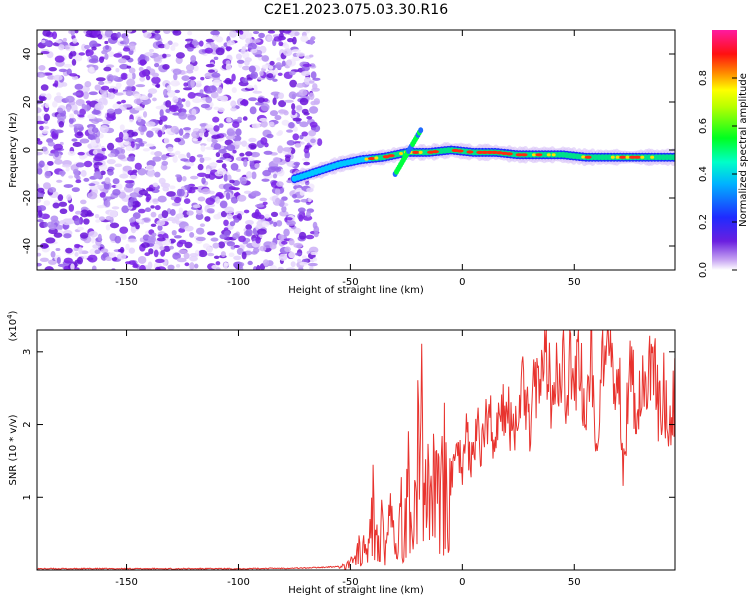 Image resolution: width=750 pixels, height=600 pixels. What do you see at coordinates (27, 424) in the screenshot?
I see `snr-y-tick-label: 2` at bounding box center [27, 424].